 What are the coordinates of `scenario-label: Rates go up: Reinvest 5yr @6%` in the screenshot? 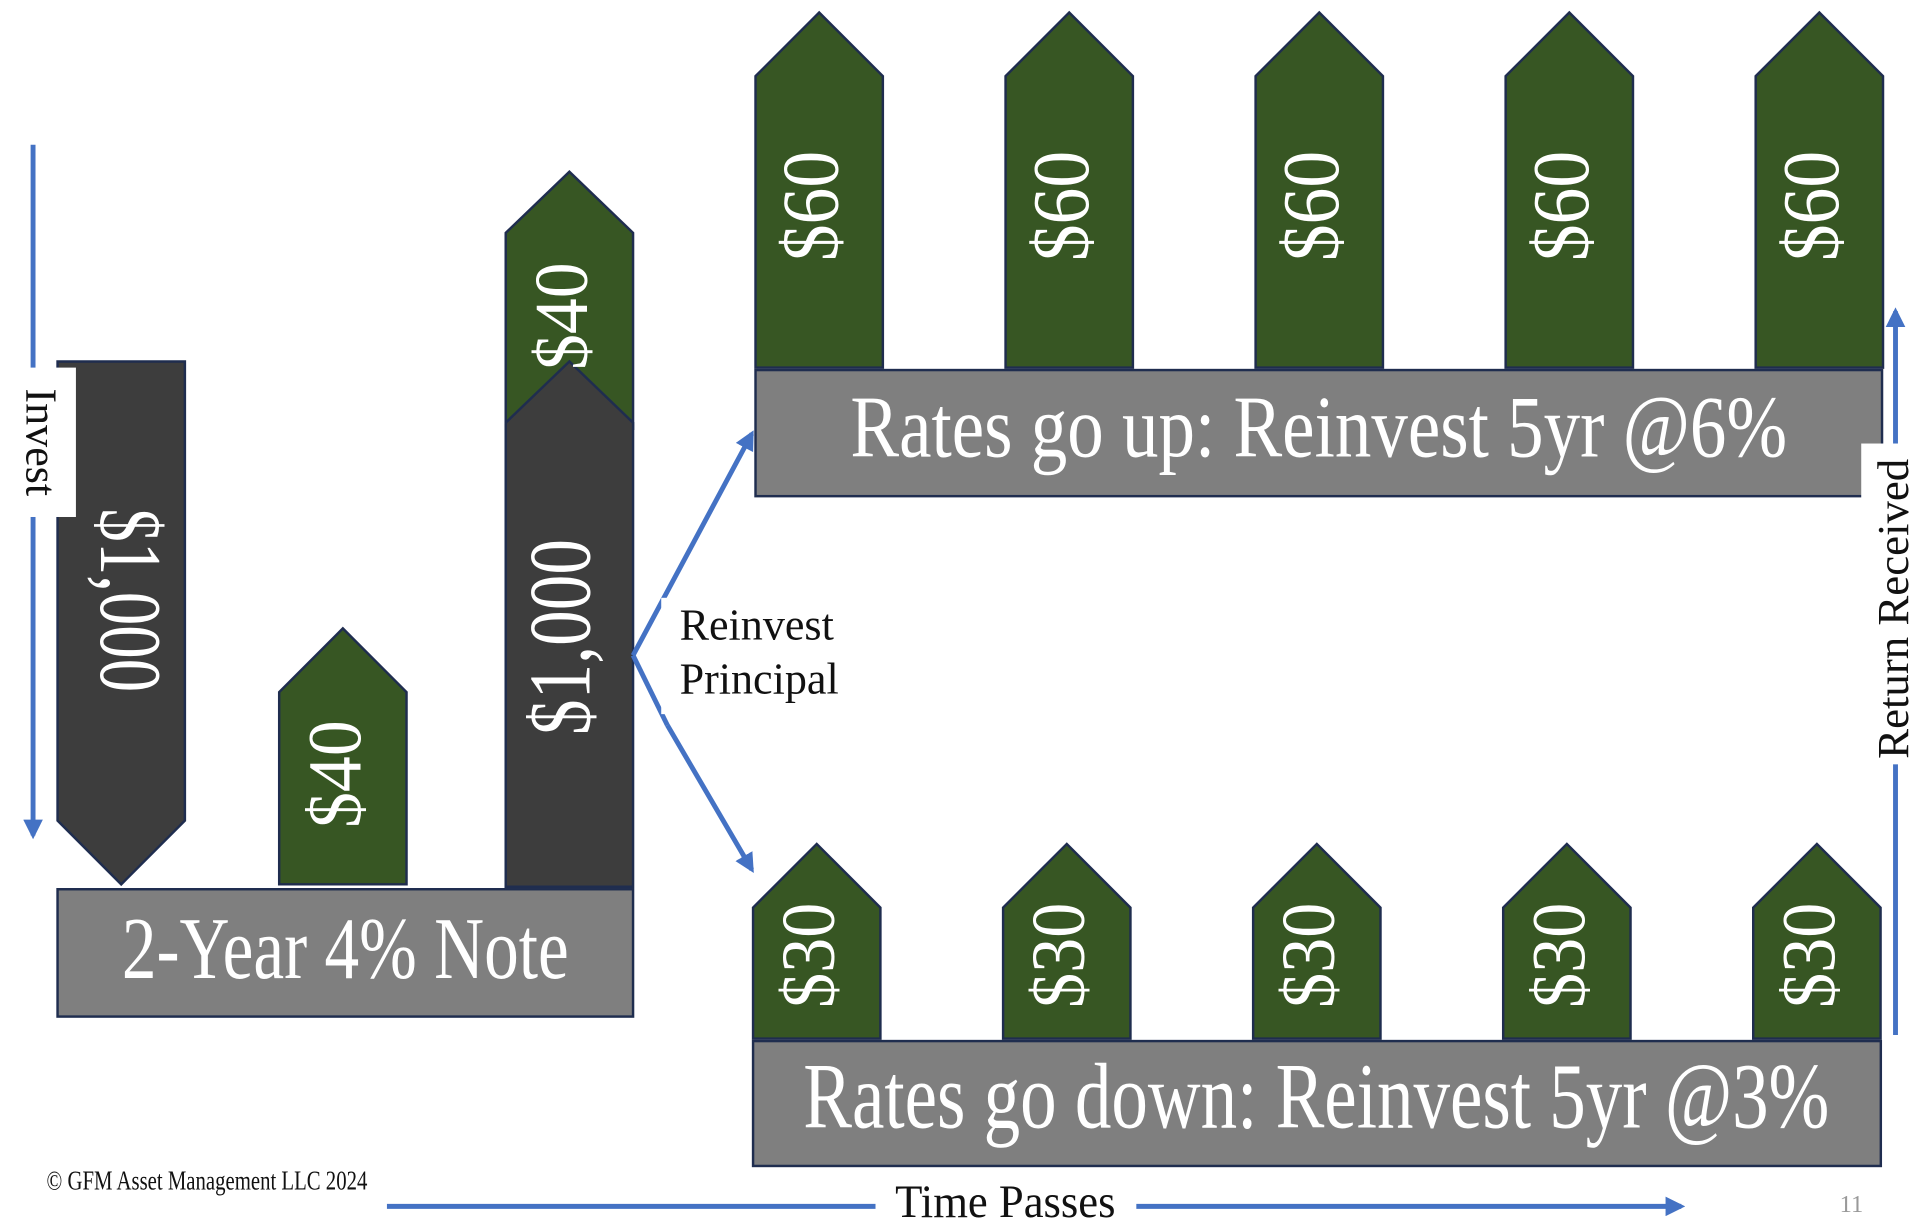 It's located at (1318, 427).